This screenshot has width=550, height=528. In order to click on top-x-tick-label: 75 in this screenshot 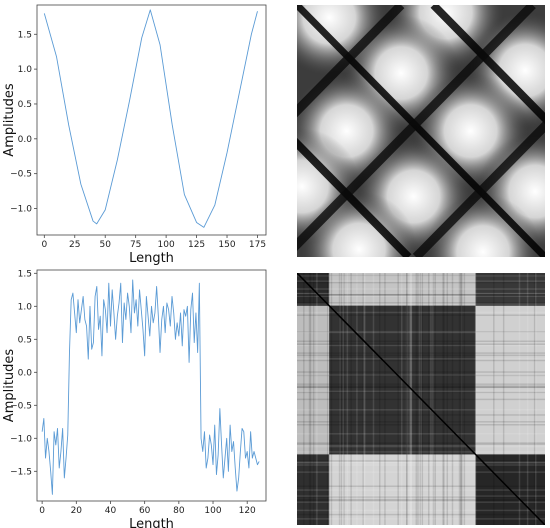, I will do `click(135, 245)`.